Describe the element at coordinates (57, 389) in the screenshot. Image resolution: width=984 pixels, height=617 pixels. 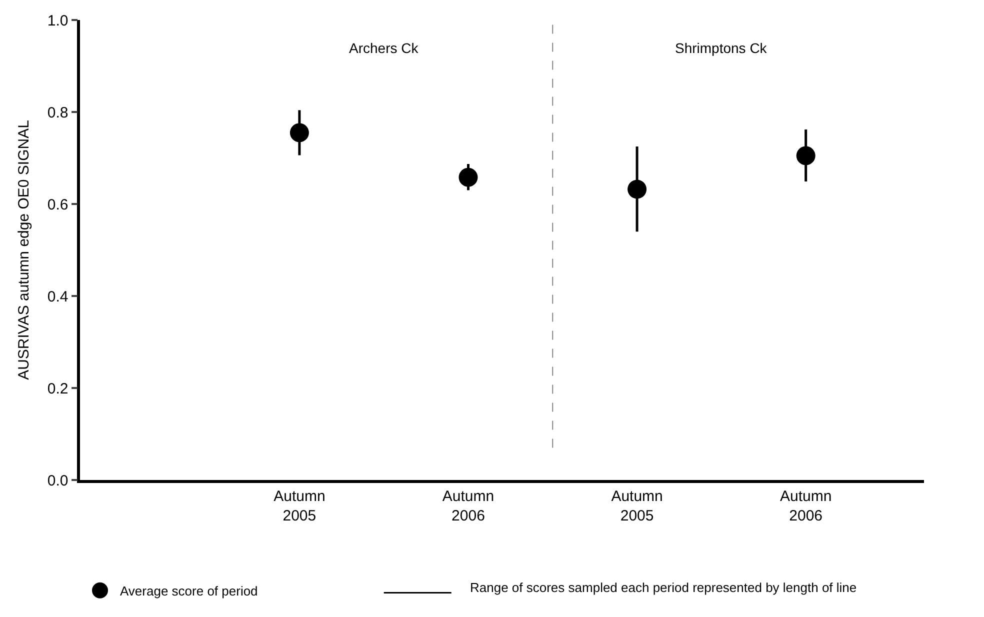
I see `y-tick-label: 0.2` at that location.